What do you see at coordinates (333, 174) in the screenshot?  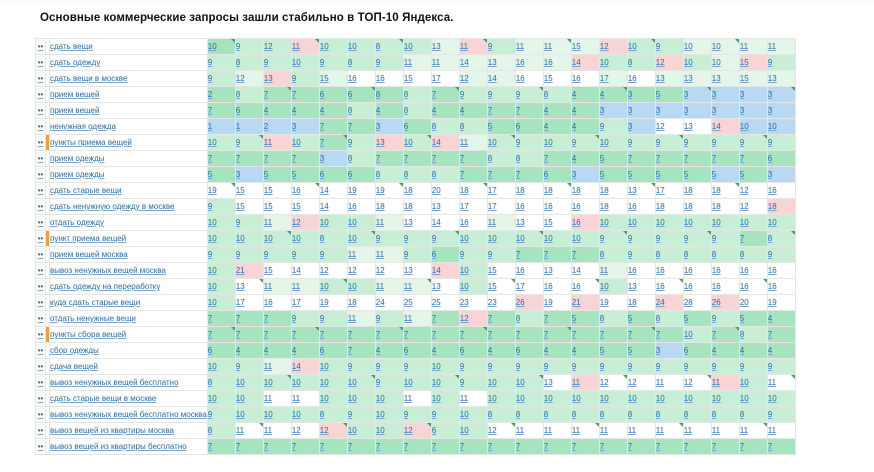 I see `position-cell: 6` at bounding box center [333, 174].